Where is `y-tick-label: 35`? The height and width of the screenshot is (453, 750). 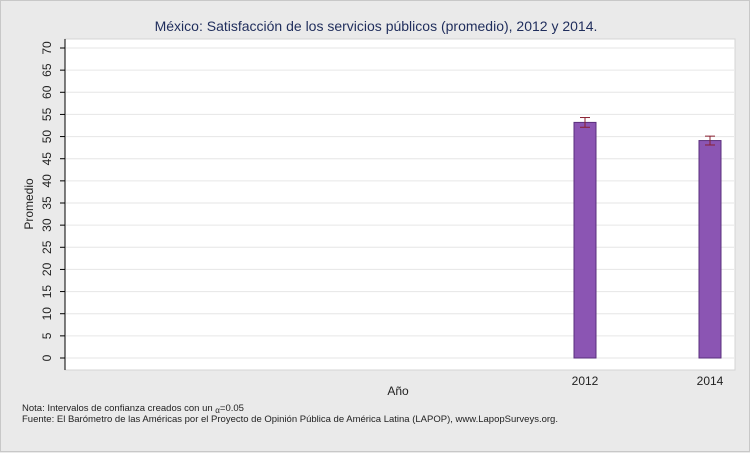
y-tick-label: 35 is located at coordinates (47, 203).